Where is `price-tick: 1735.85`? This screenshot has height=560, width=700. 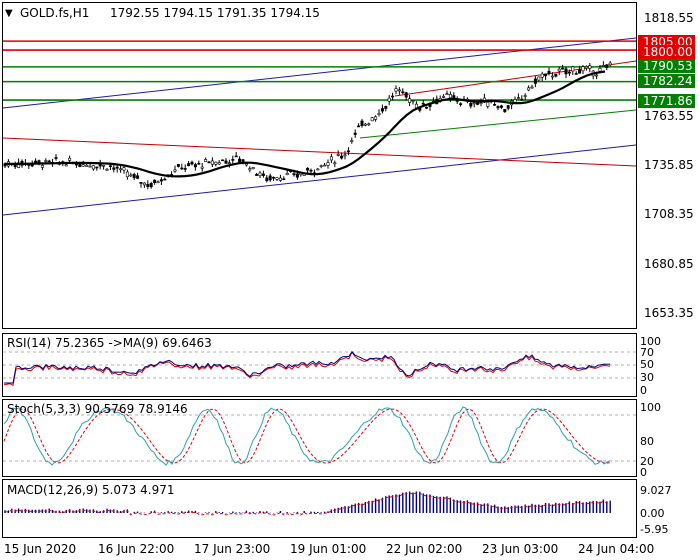
price-tick: 1735.85 is located at coordinates (669, 165).